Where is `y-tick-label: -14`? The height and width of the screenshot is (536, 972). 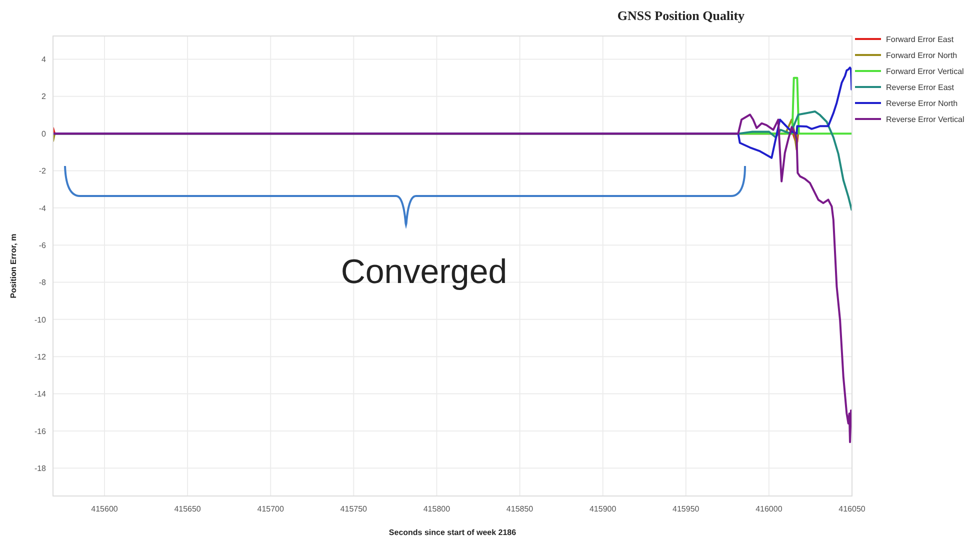 y-tick-label: -14 is located at coordinates (40, 394).